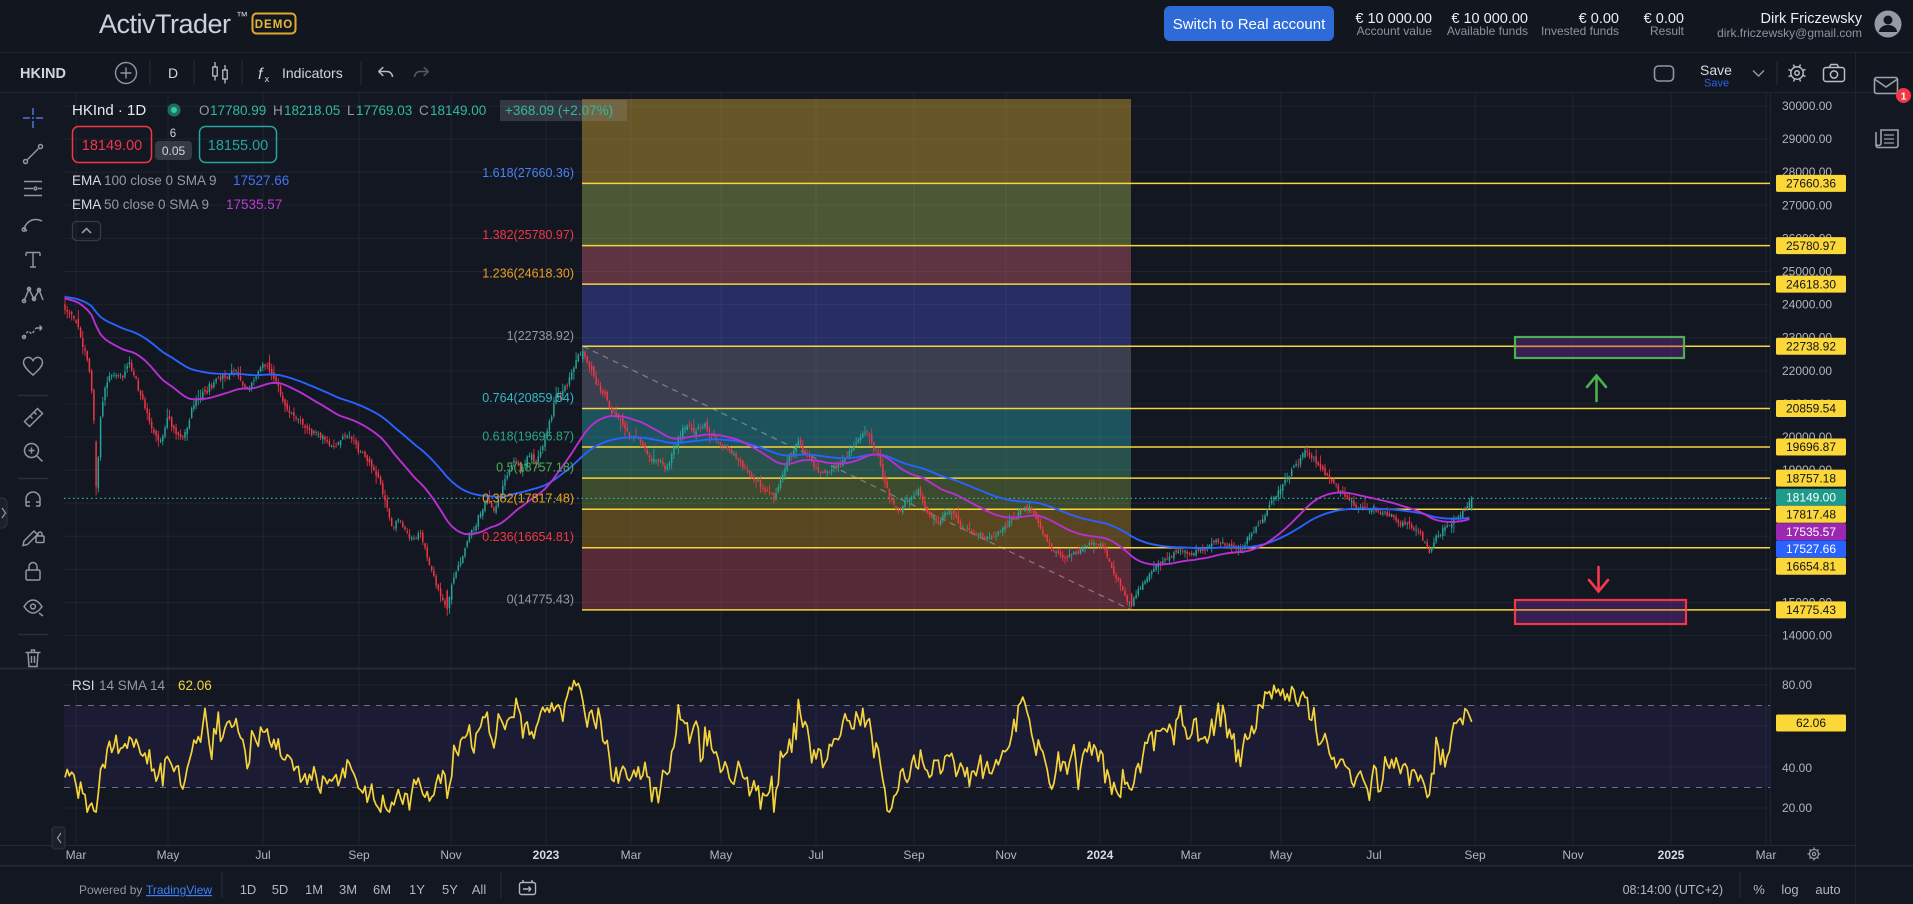 The image size is (1913, 904). I want to click on svg-text: 50 close 0 SMA 9, so click(156, 204).